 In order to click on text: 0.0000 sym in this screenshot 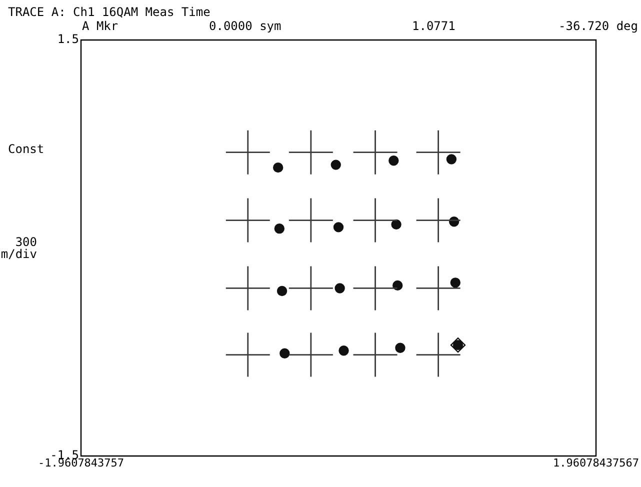, I will do `click(245, 26)`.